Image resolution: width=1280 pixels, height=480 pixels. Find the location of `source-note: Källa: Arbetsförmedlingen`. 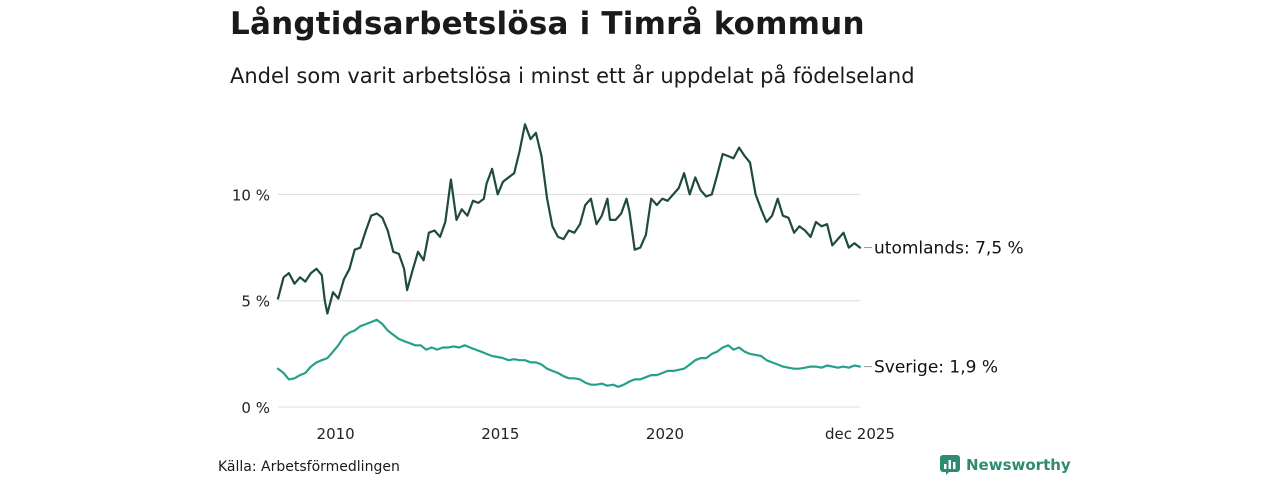

source-note: Källa: Arbetsförmedlingen is located at coordinates (309, 467).